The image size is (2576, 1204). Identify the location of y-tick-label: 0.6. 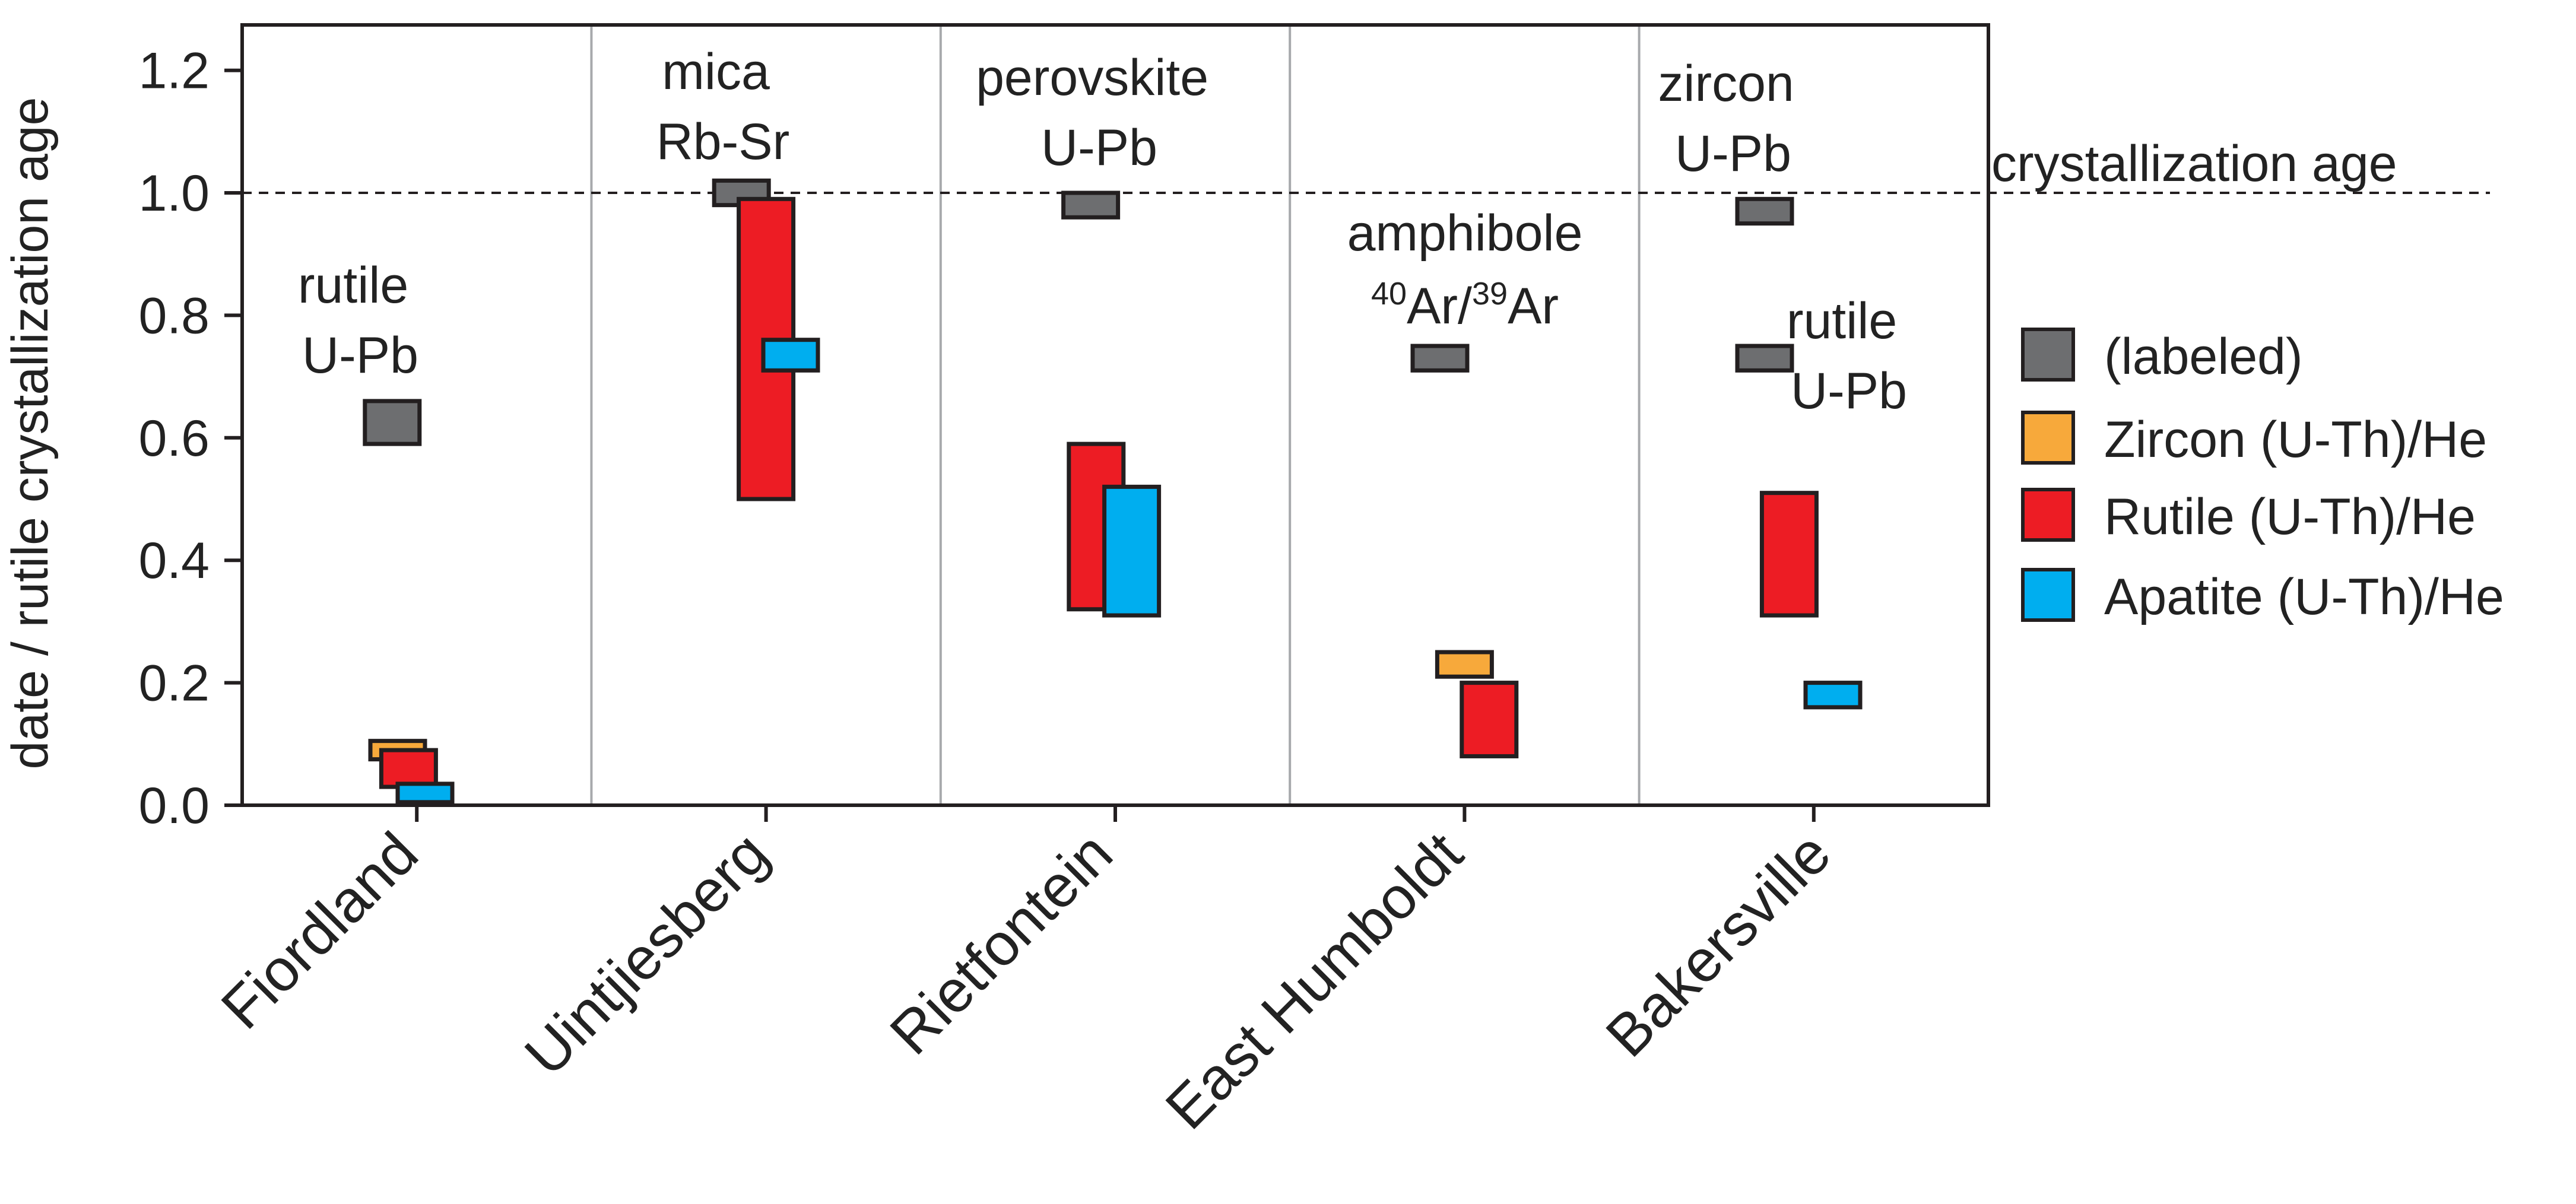
(174, 439).